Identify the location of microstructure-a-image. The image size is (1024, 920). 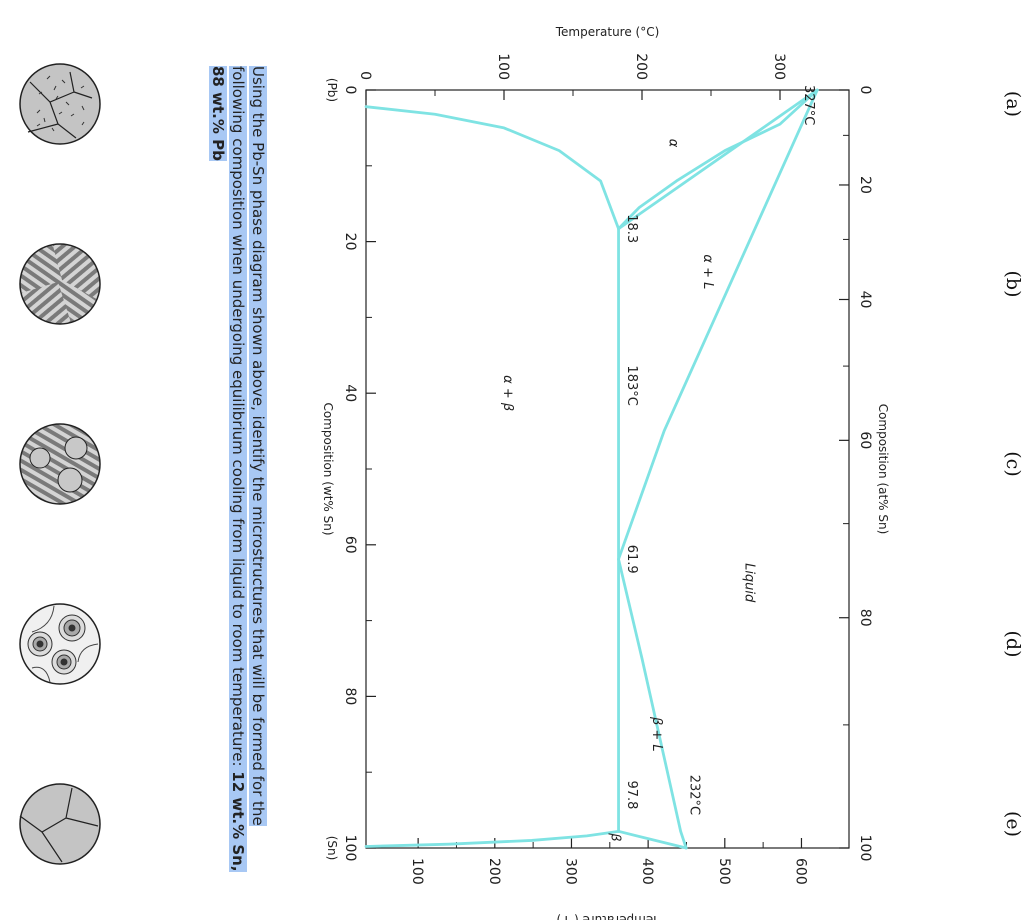
(60, 104).